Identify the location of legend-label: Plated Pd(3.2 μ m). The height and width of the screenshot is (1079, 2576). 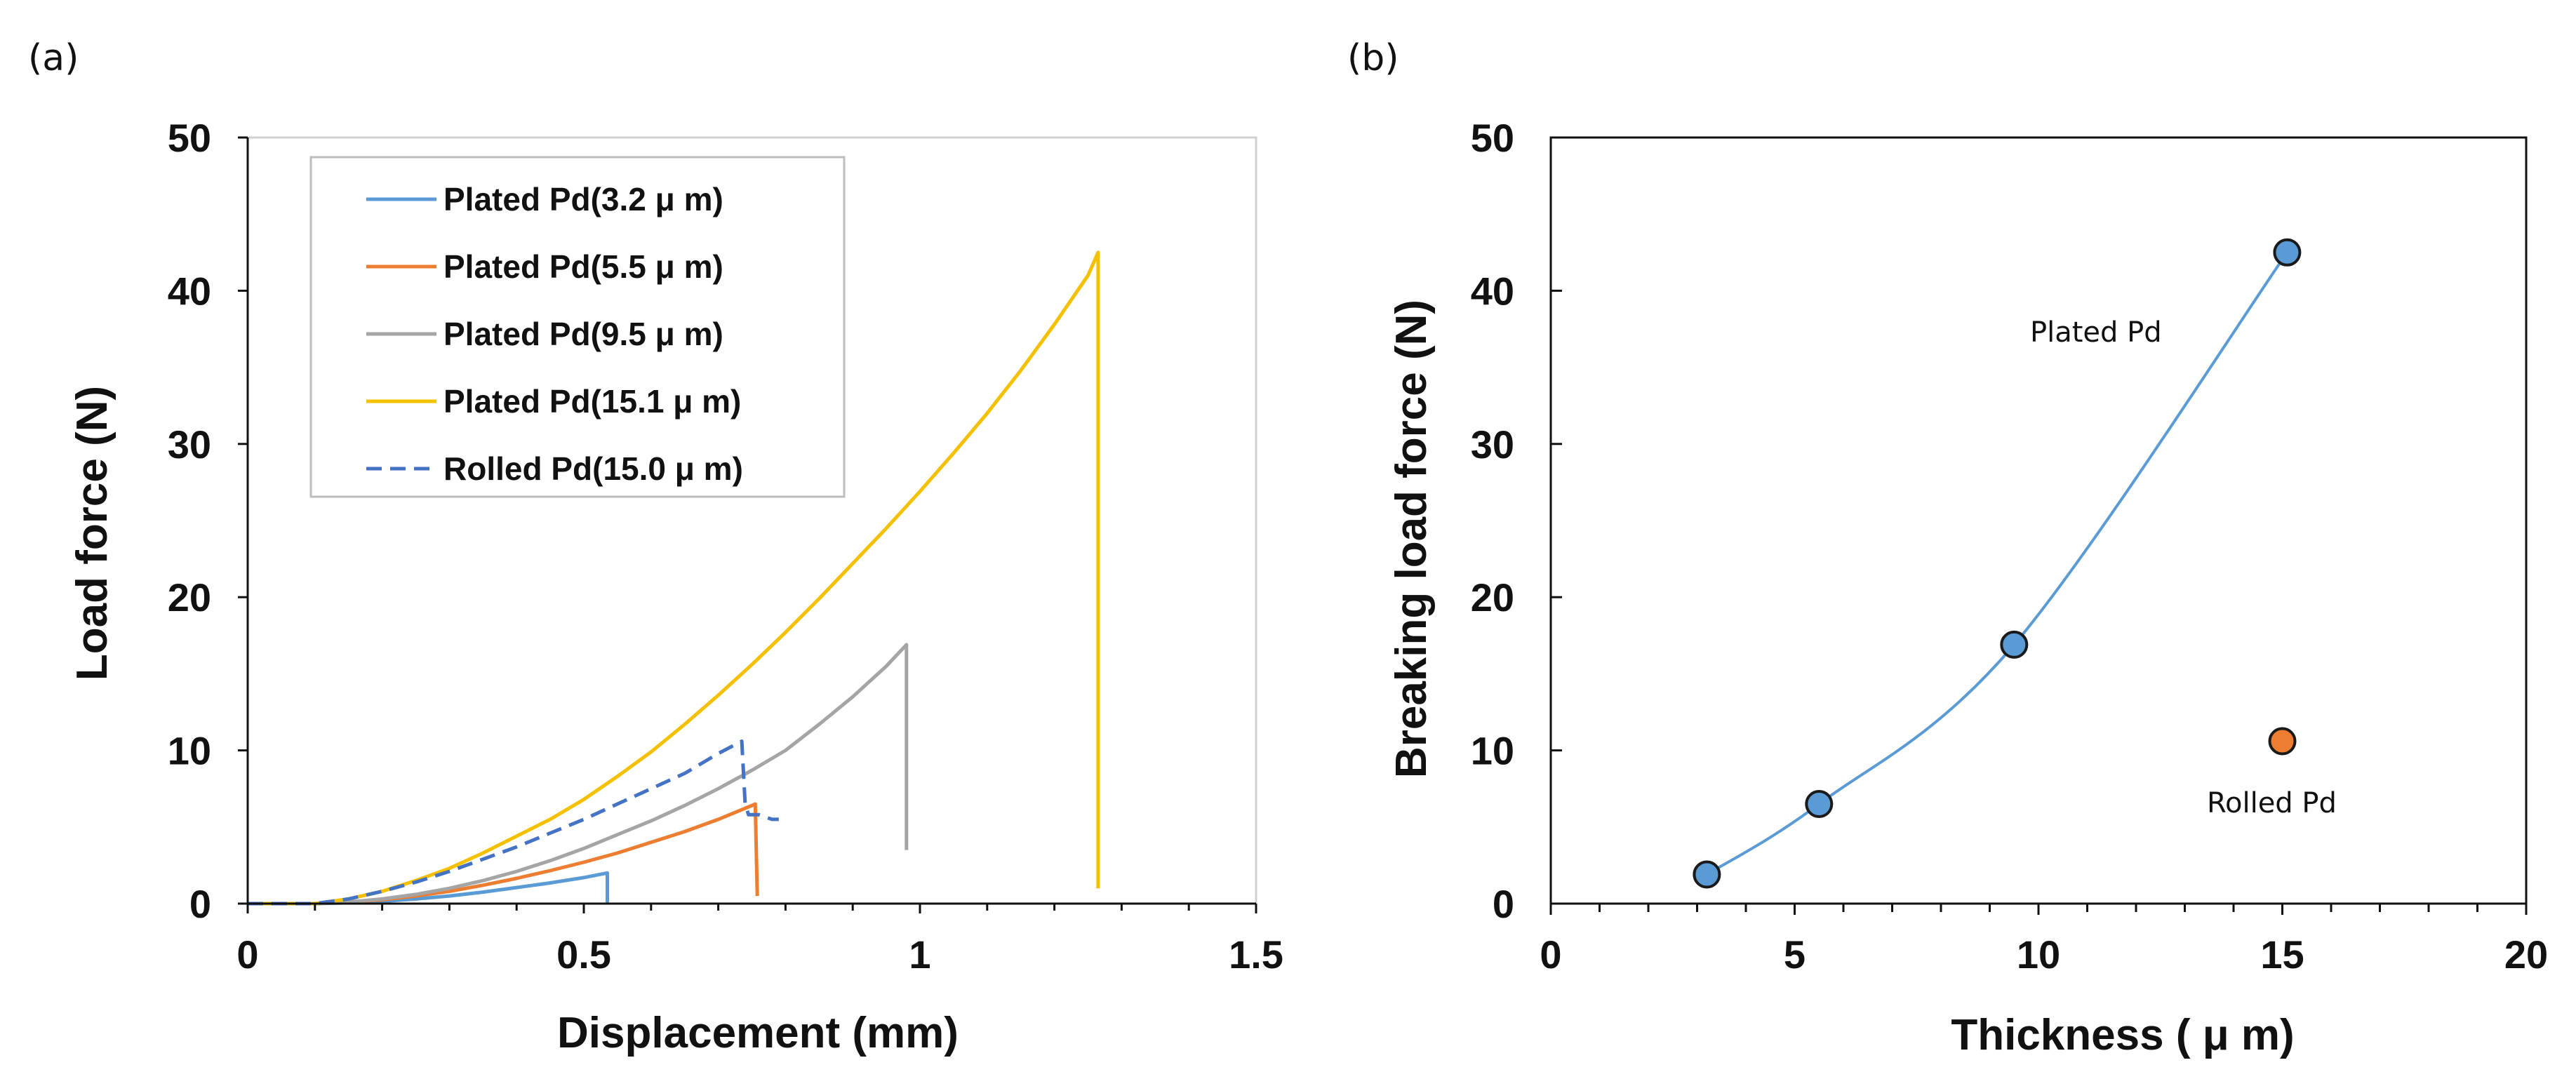
(583, 199).